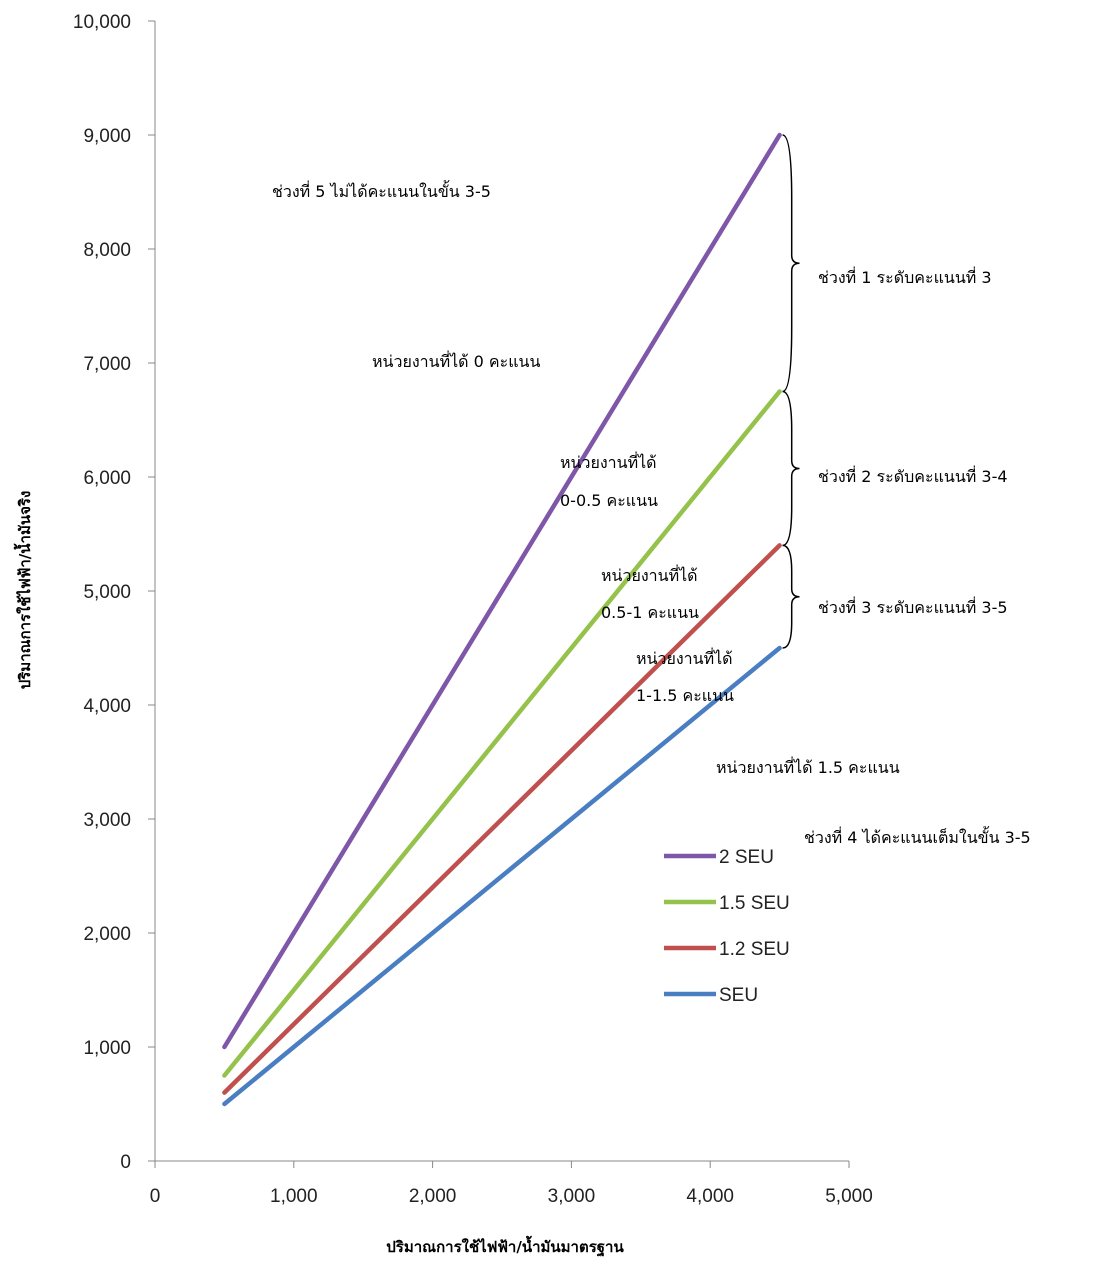  Describe the element at coordinates (917, 836) in the screenshot. I see `annotation-range4: ช่วงที่ 4 ได้คะแนนเต็มในขั้น 3-5` at that location.